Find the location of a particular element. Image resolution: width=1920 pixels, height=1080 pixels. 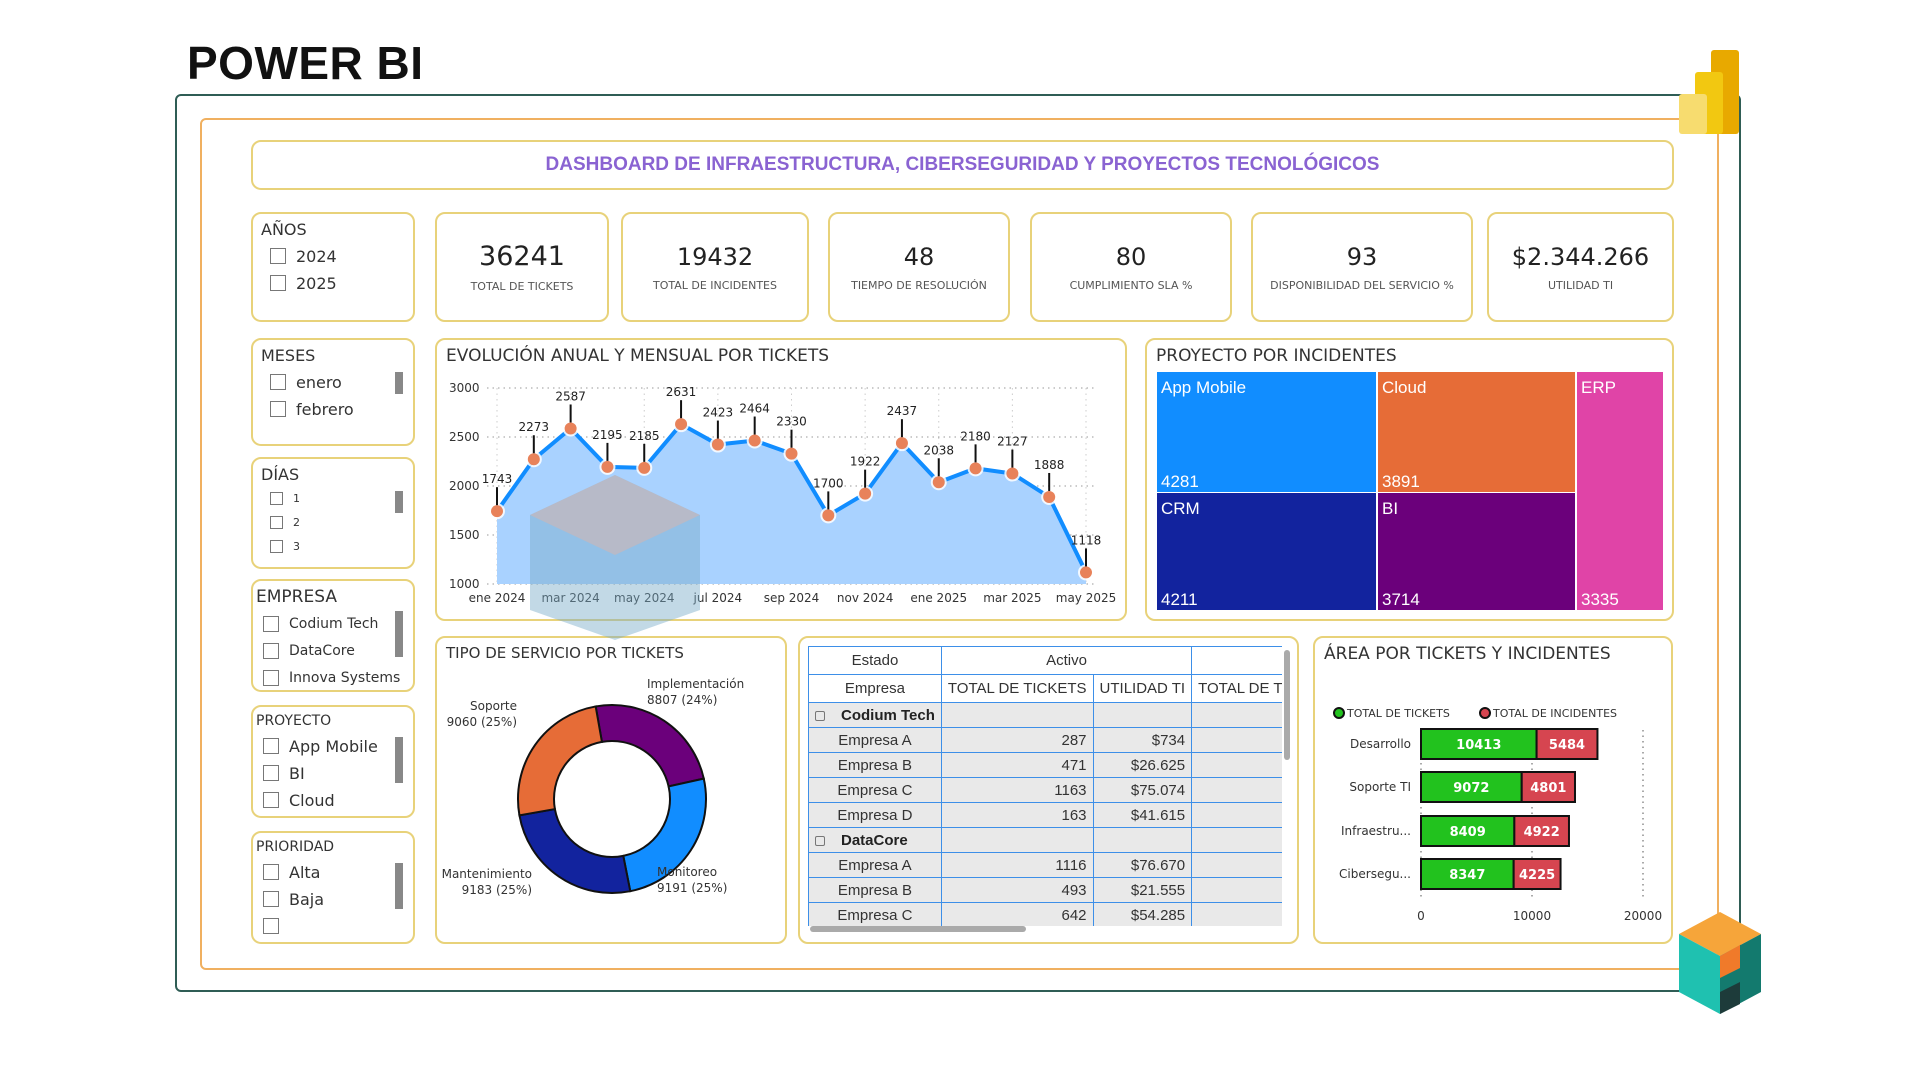

donut-title: TIPO DE SERVICIO POR TICKETS is located at coordinates (565, 653).